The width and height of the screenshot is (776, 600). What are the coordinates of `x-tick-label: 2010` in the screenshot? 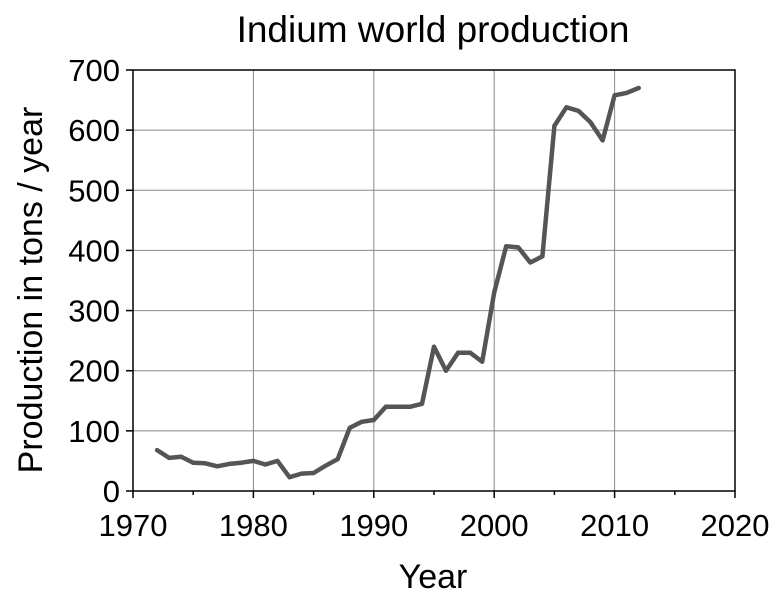 It's located at (614, 525).